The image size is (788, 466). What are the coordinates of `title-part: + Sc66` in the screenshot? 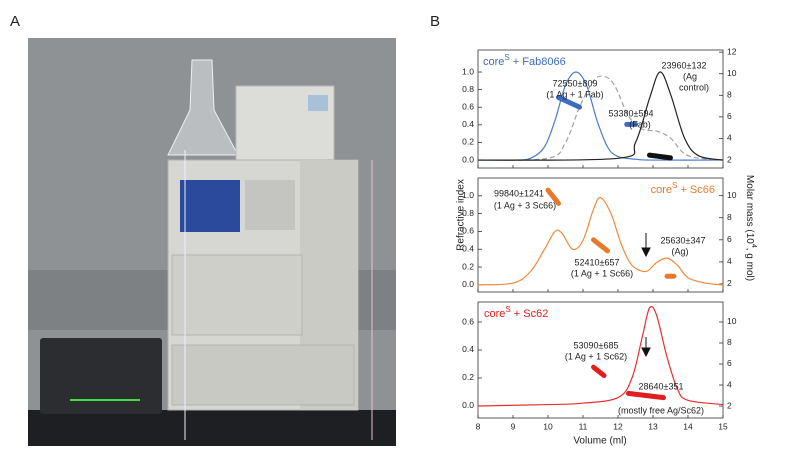 It's located at (696, 190).